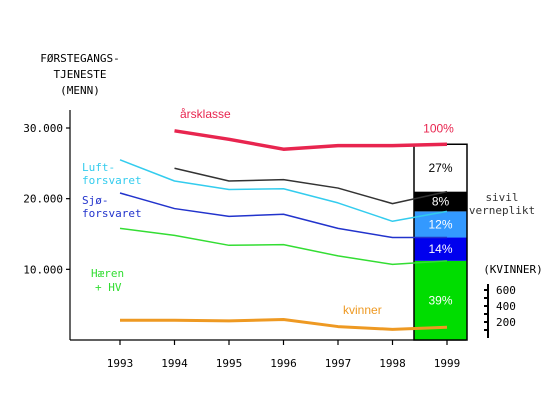  I want to click on series-label: kvinner, so click(362, 310).